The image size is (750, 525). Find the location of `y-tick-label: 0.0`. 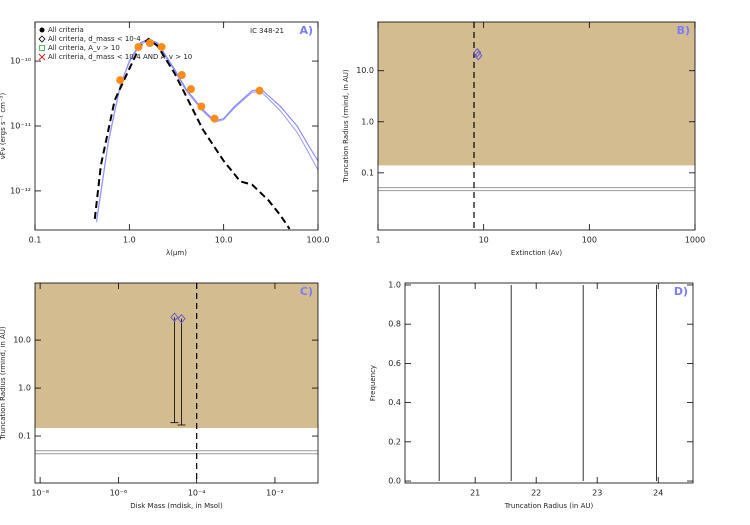

y-tick-label: 0.0 is located at coordinates (394, 481).